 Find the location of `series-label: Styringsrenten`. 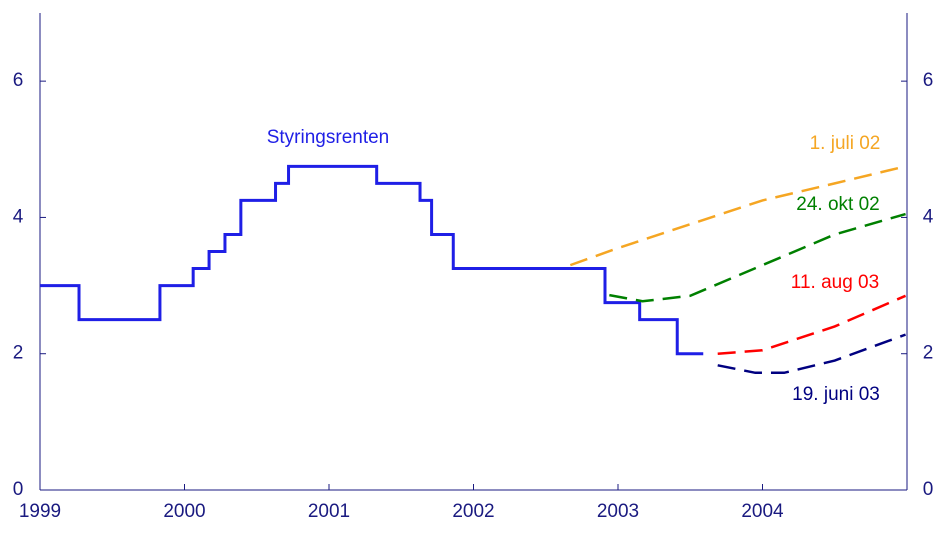

series-label: Styringsrenten is located at coordinates (328, 137).